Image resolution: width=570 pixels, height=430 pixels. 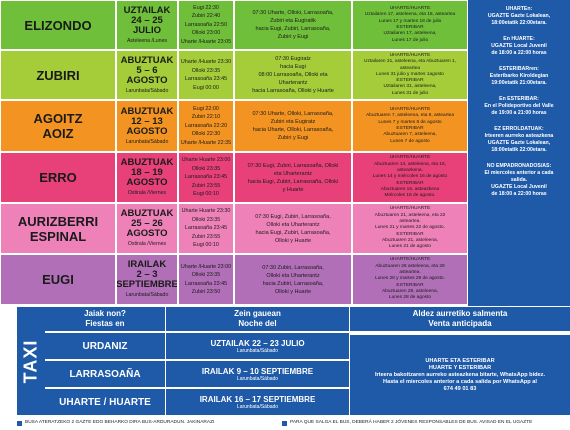 I want to click on schedule-line: Zubiri 23:55, so click(x=206, y=185).